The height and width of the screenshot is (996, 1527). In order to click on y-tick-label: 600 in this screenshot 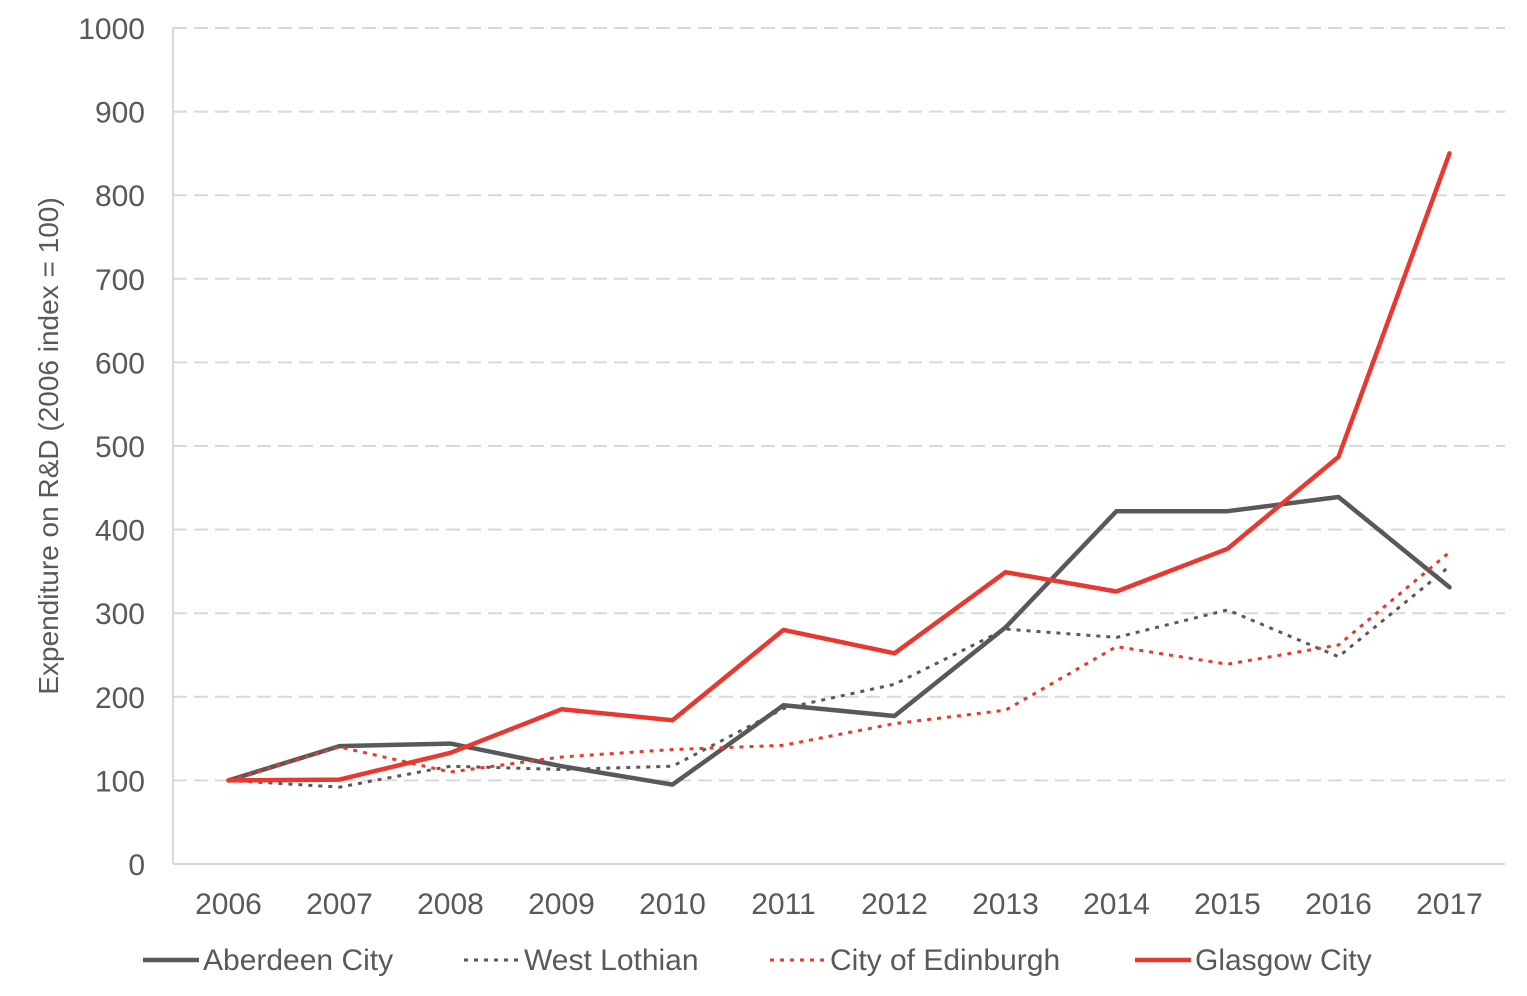, I will do `click(120, 363)`.